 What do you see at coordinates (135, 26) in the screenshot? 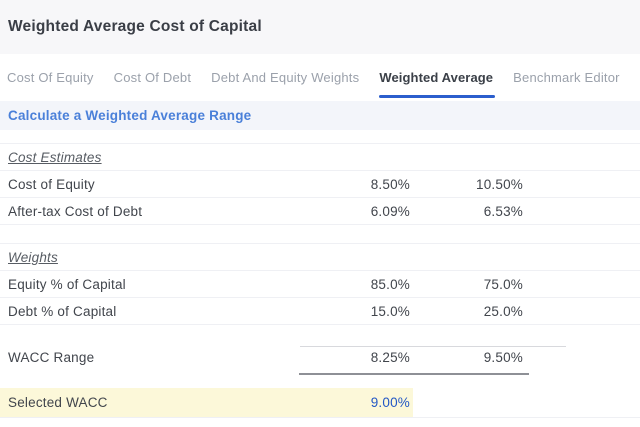
I see `page-title: Weighted Average Cost of Capital` at bounding box center [135, 26].